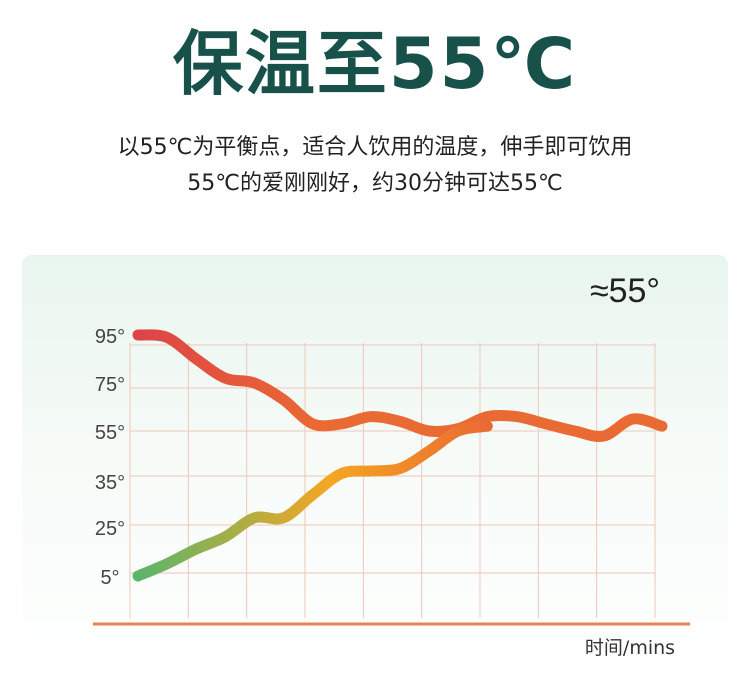  Describe the element at coordinates (375, 64) in the screenshot. I see `page-title: 保温至55℃` at that location.